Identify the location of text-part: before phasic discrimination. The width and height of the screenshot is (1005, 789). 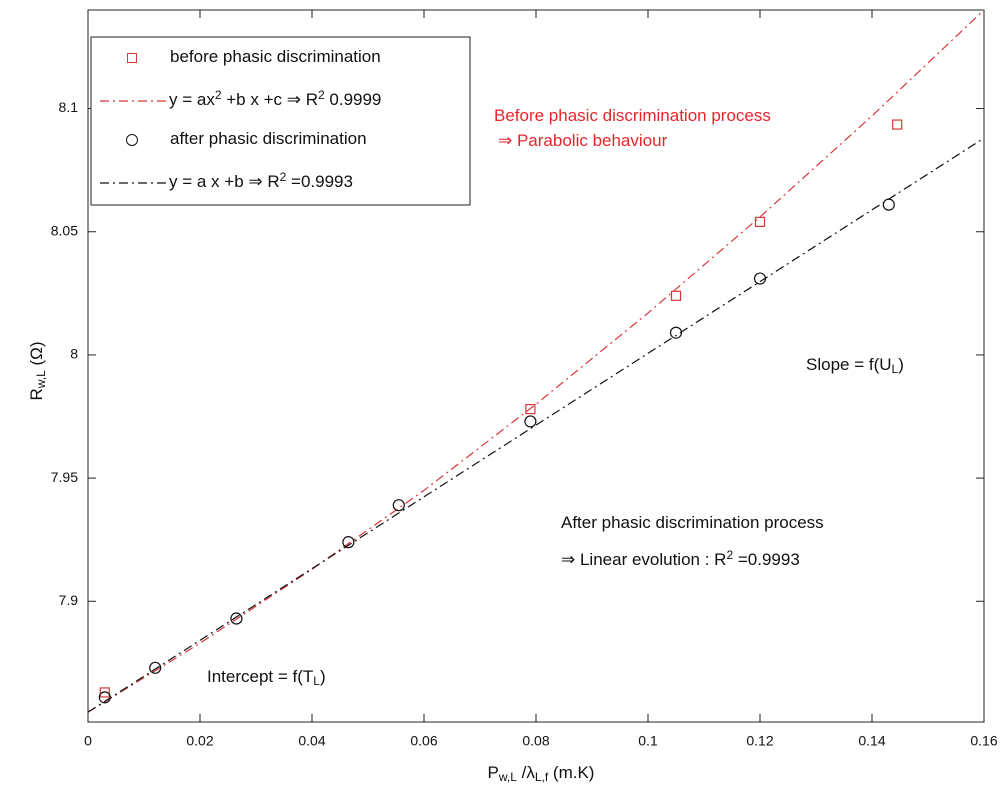
(275, 56).